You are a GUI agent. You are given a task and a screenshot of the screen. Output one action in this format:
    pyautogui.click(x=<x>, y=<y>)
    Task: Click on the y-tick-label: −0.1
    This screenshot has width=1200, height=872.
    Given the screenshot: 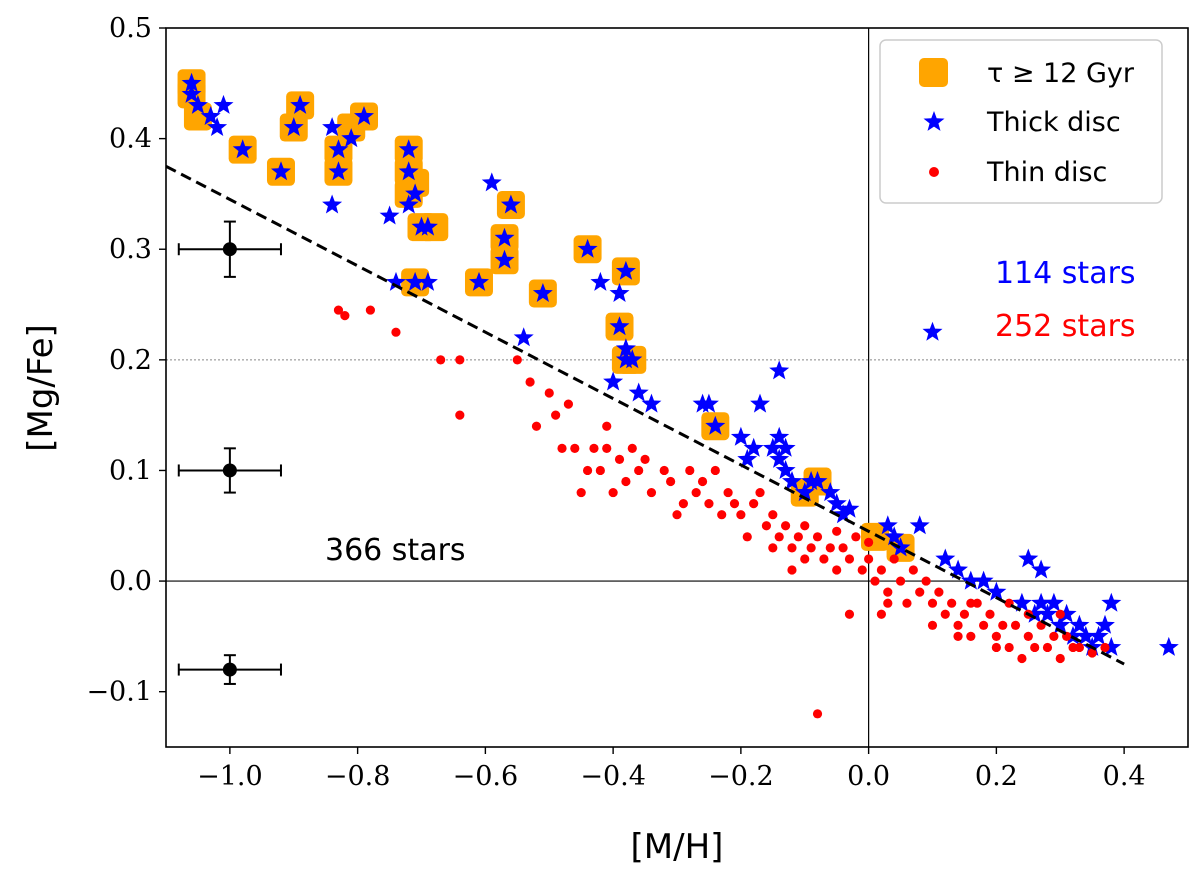 What is the action you would take?
    pyautogui.click(x=119, y=692)
    